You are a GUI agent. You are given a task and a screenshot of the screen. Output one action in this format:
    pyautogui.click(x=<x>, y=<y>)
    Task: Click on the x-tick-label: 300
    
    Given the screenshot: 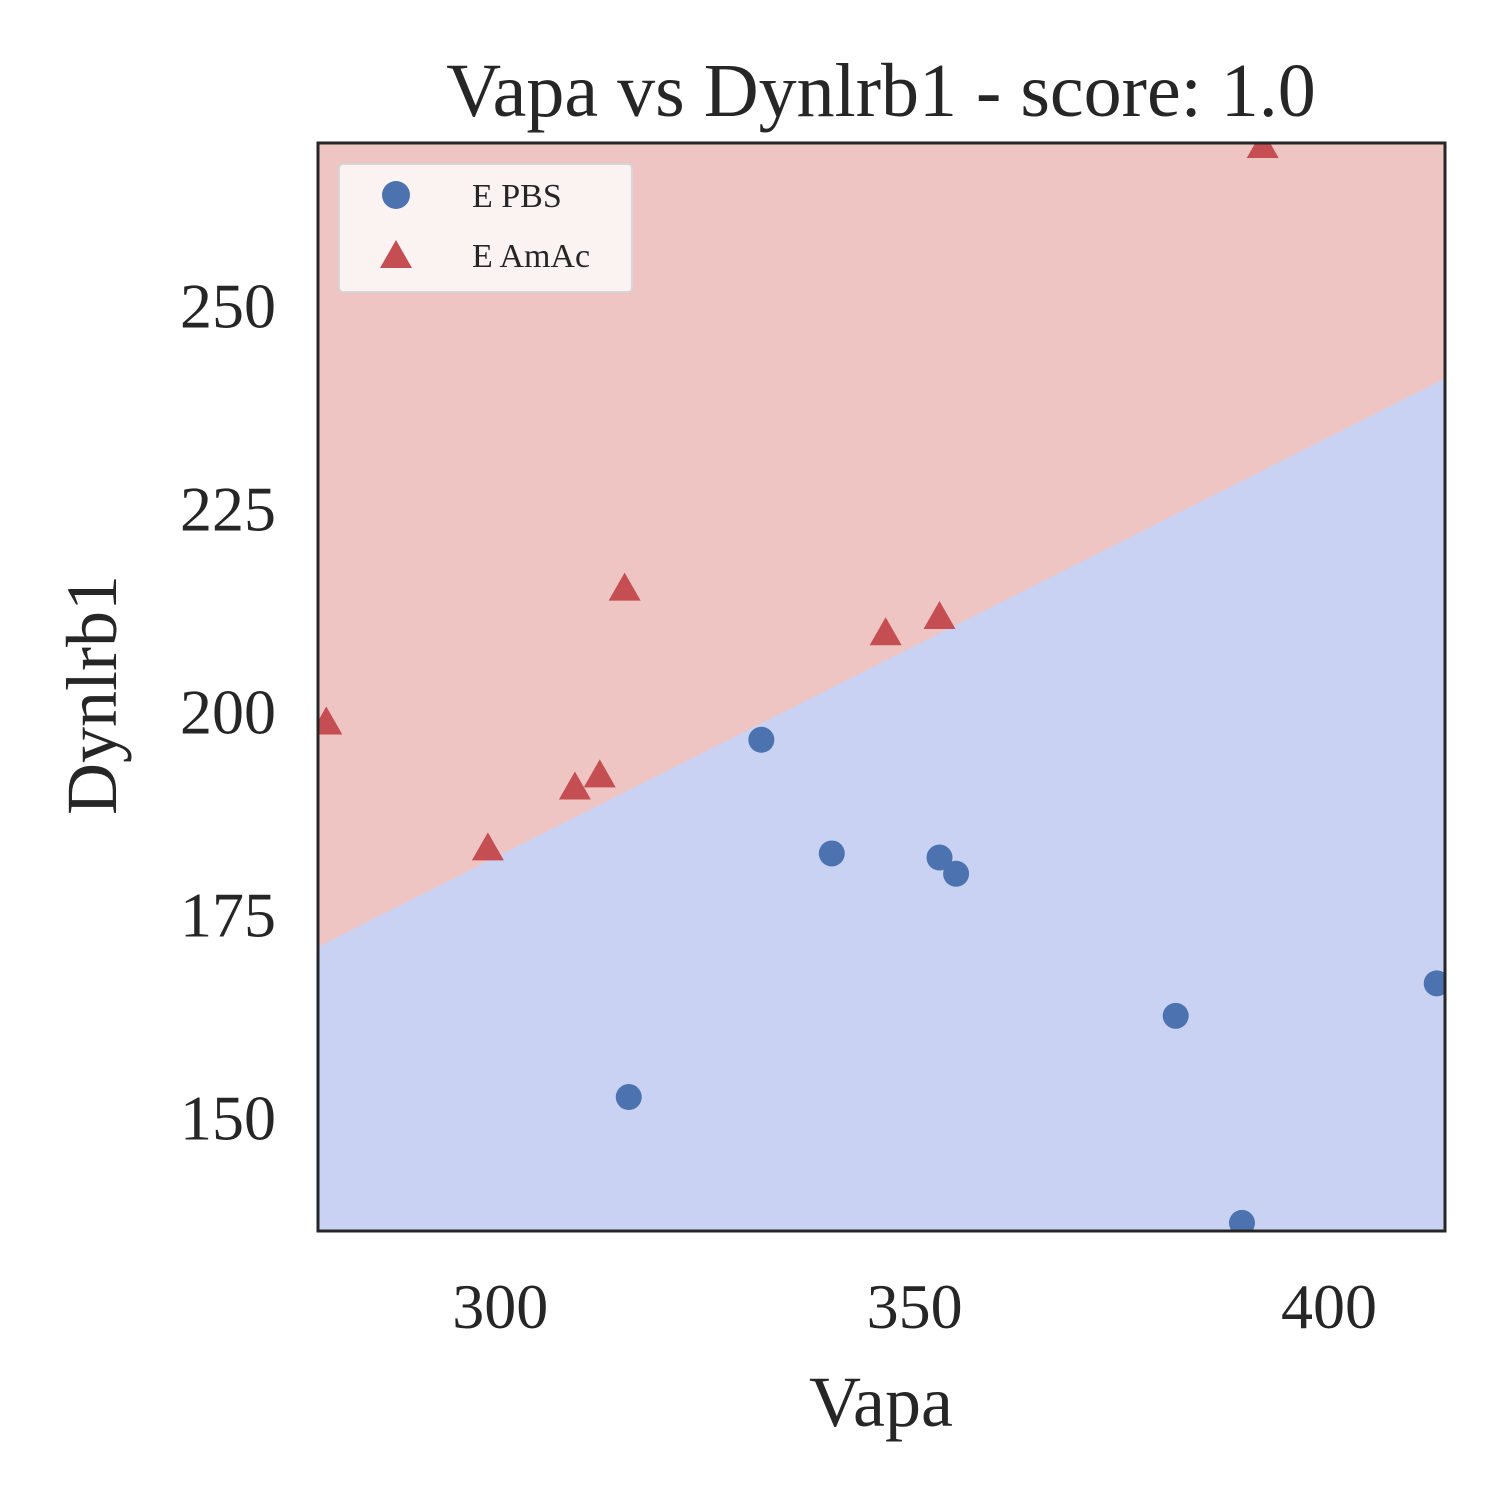 What is the action you would take?
    pyautogui.click(x=500, y=1306)
    